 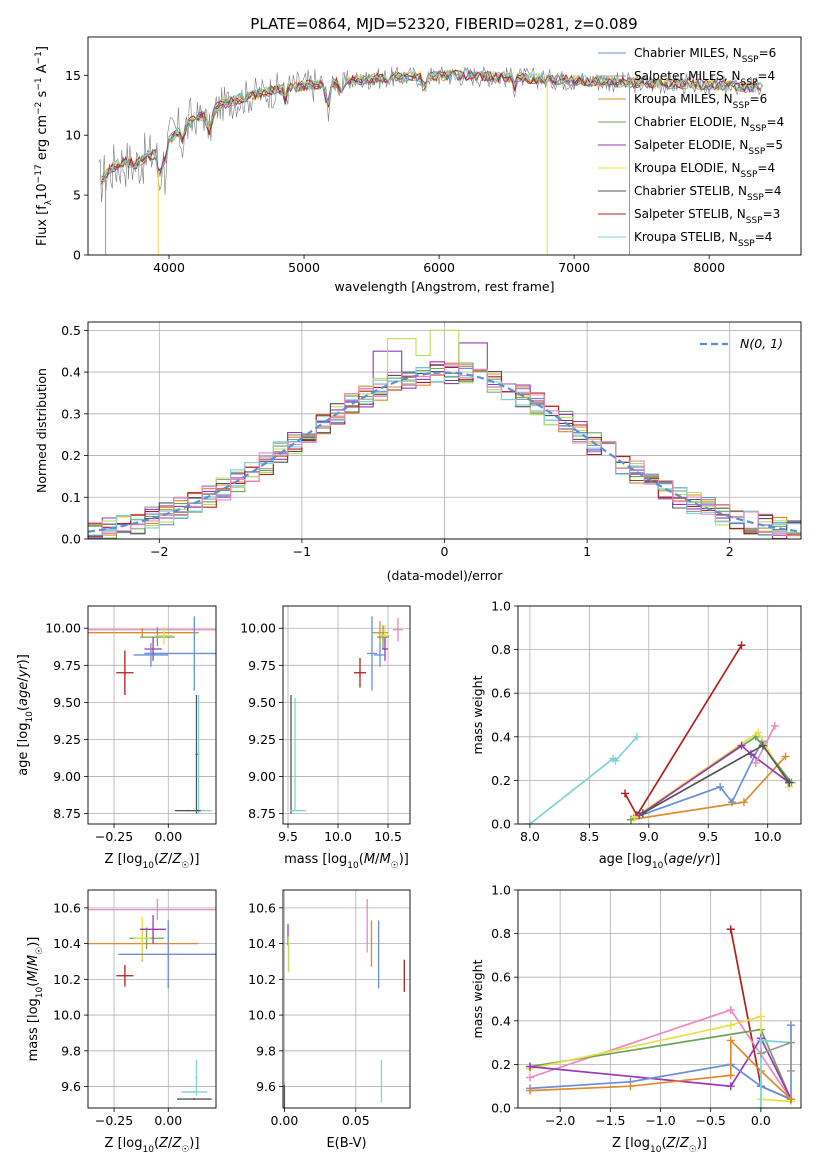 I want to click on label-part: ☉, so click(x=185, y=1150).